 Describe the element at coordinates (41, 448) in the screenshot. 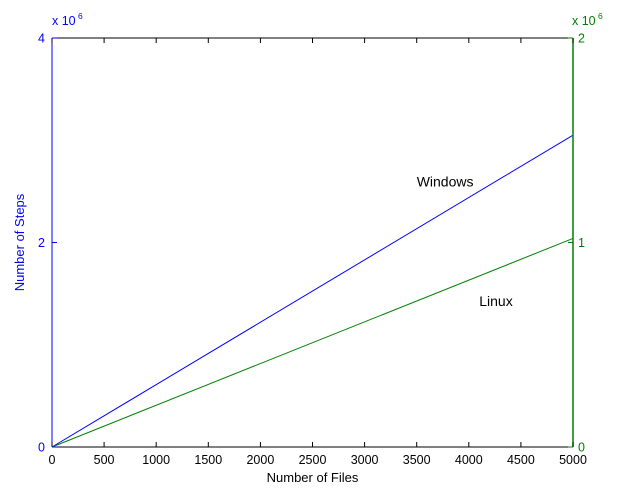

I see `left-y-tick-label: 0` at that location.